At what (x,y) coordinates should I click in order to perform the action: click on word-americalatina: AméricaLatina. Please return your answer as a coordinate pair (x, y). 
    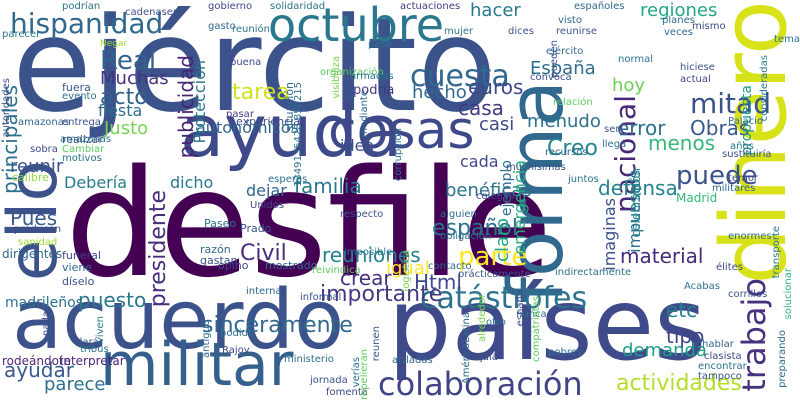
    Looking at the image, I should click on (466, 348).